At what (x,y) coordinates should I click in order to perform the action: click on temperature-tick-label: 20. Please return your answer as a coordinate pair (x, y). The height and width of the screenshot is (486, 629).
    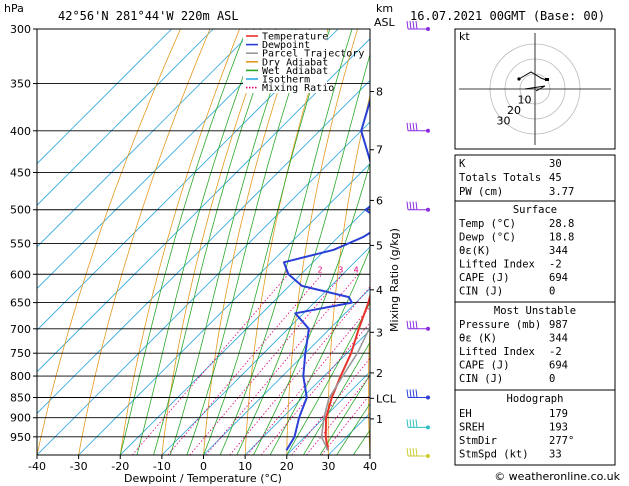
    Looking at the image, I should click on (287, 466).